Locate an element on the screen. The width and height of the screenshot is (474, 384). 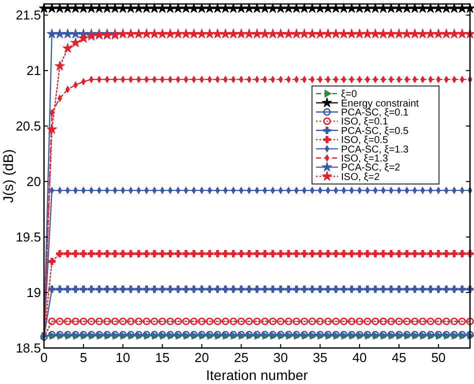
y-tick-label: 19 is located at coordinates (33, 292).